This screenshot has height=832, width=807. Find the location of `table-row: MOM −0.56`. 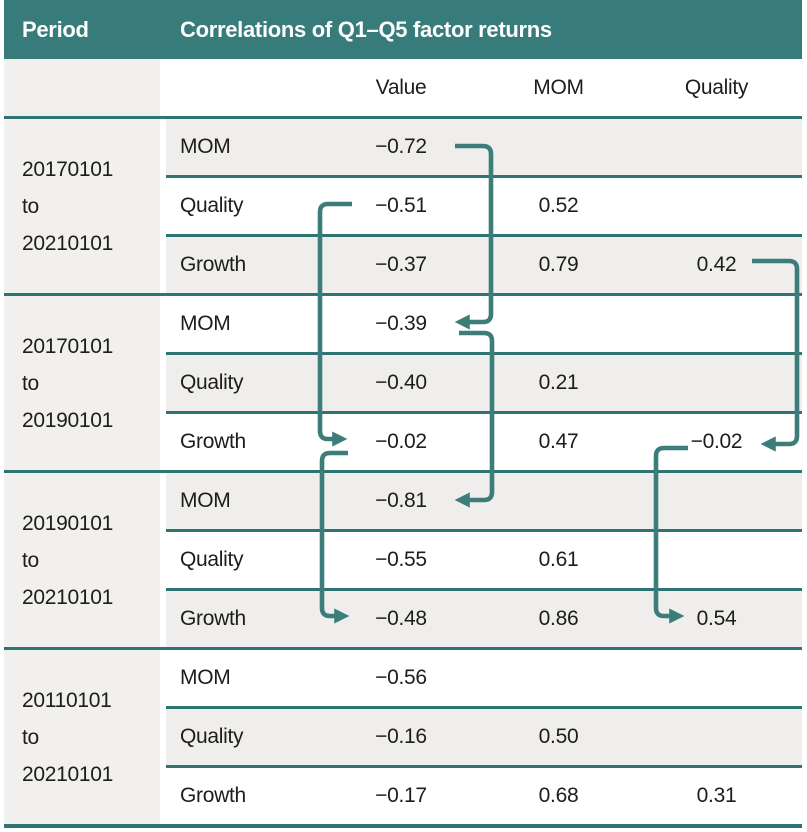

table-row: MOM −0.56 is located at coordinates (484, 678).